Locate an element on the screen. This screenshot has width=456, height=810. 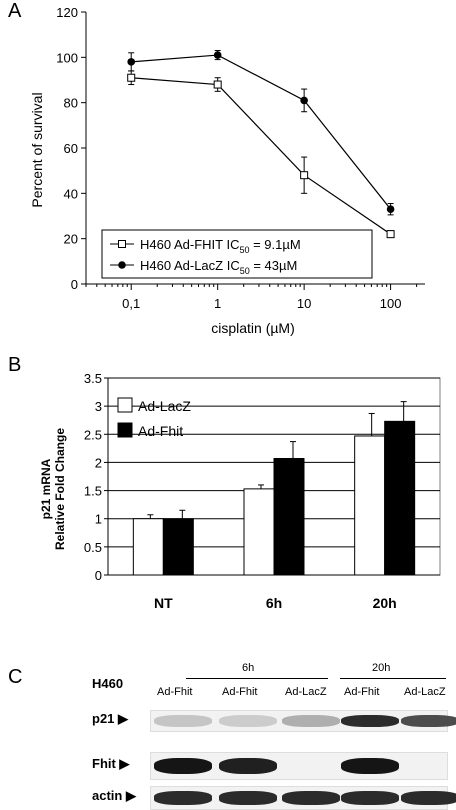
time-20h-divider is located at coordinates (393, 678).